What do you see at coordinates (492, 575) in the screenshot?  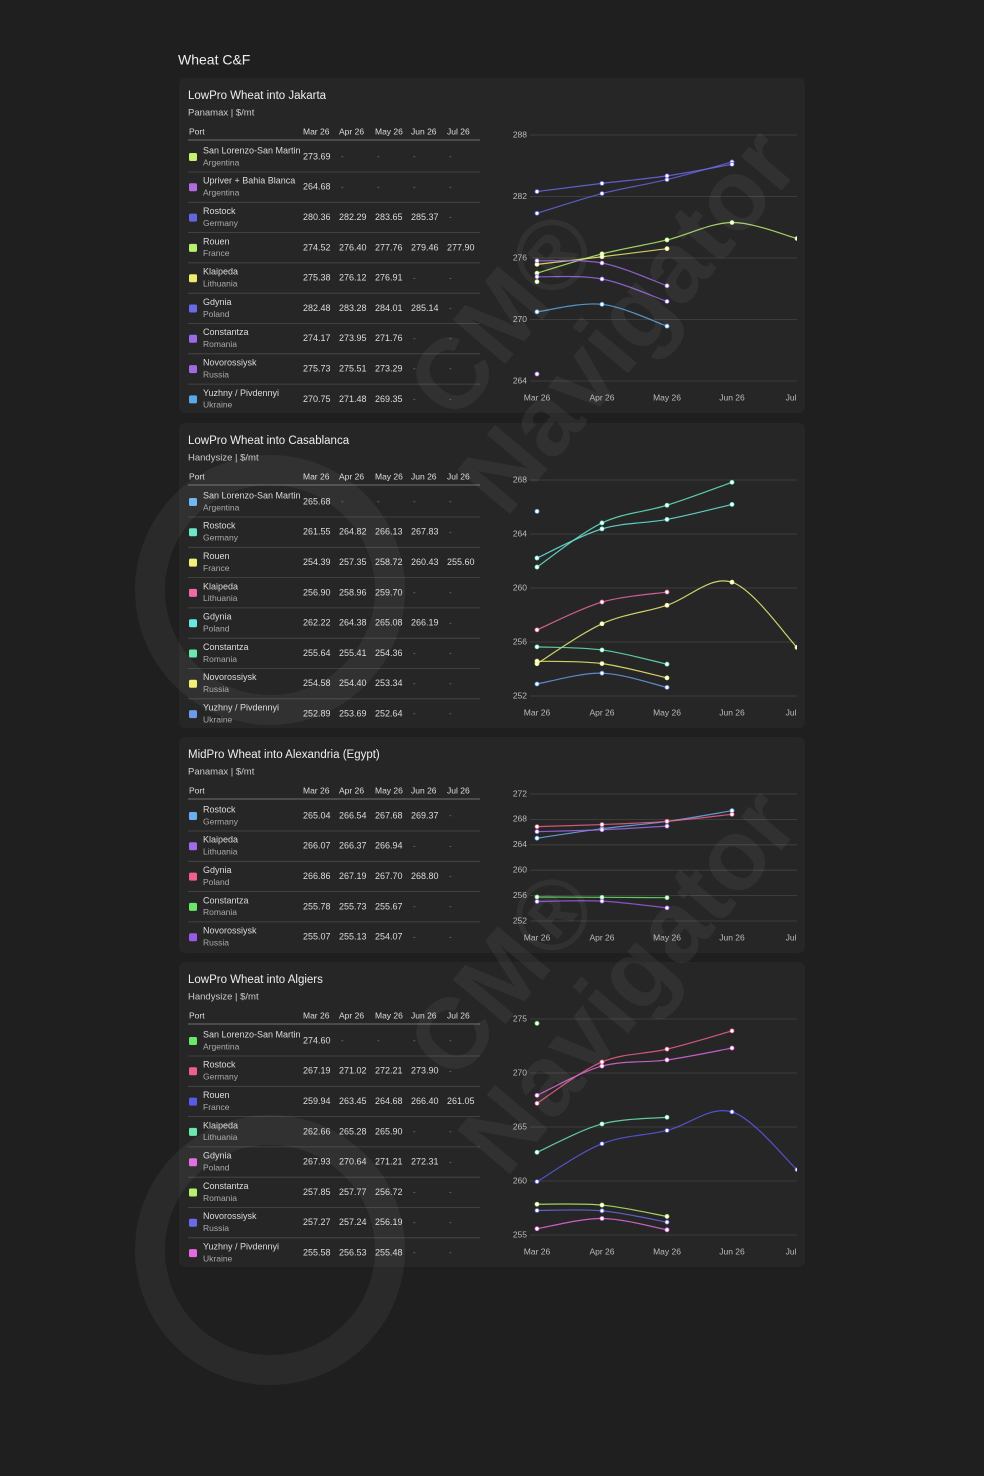 I see `panel` at bounding box center [492, 575].